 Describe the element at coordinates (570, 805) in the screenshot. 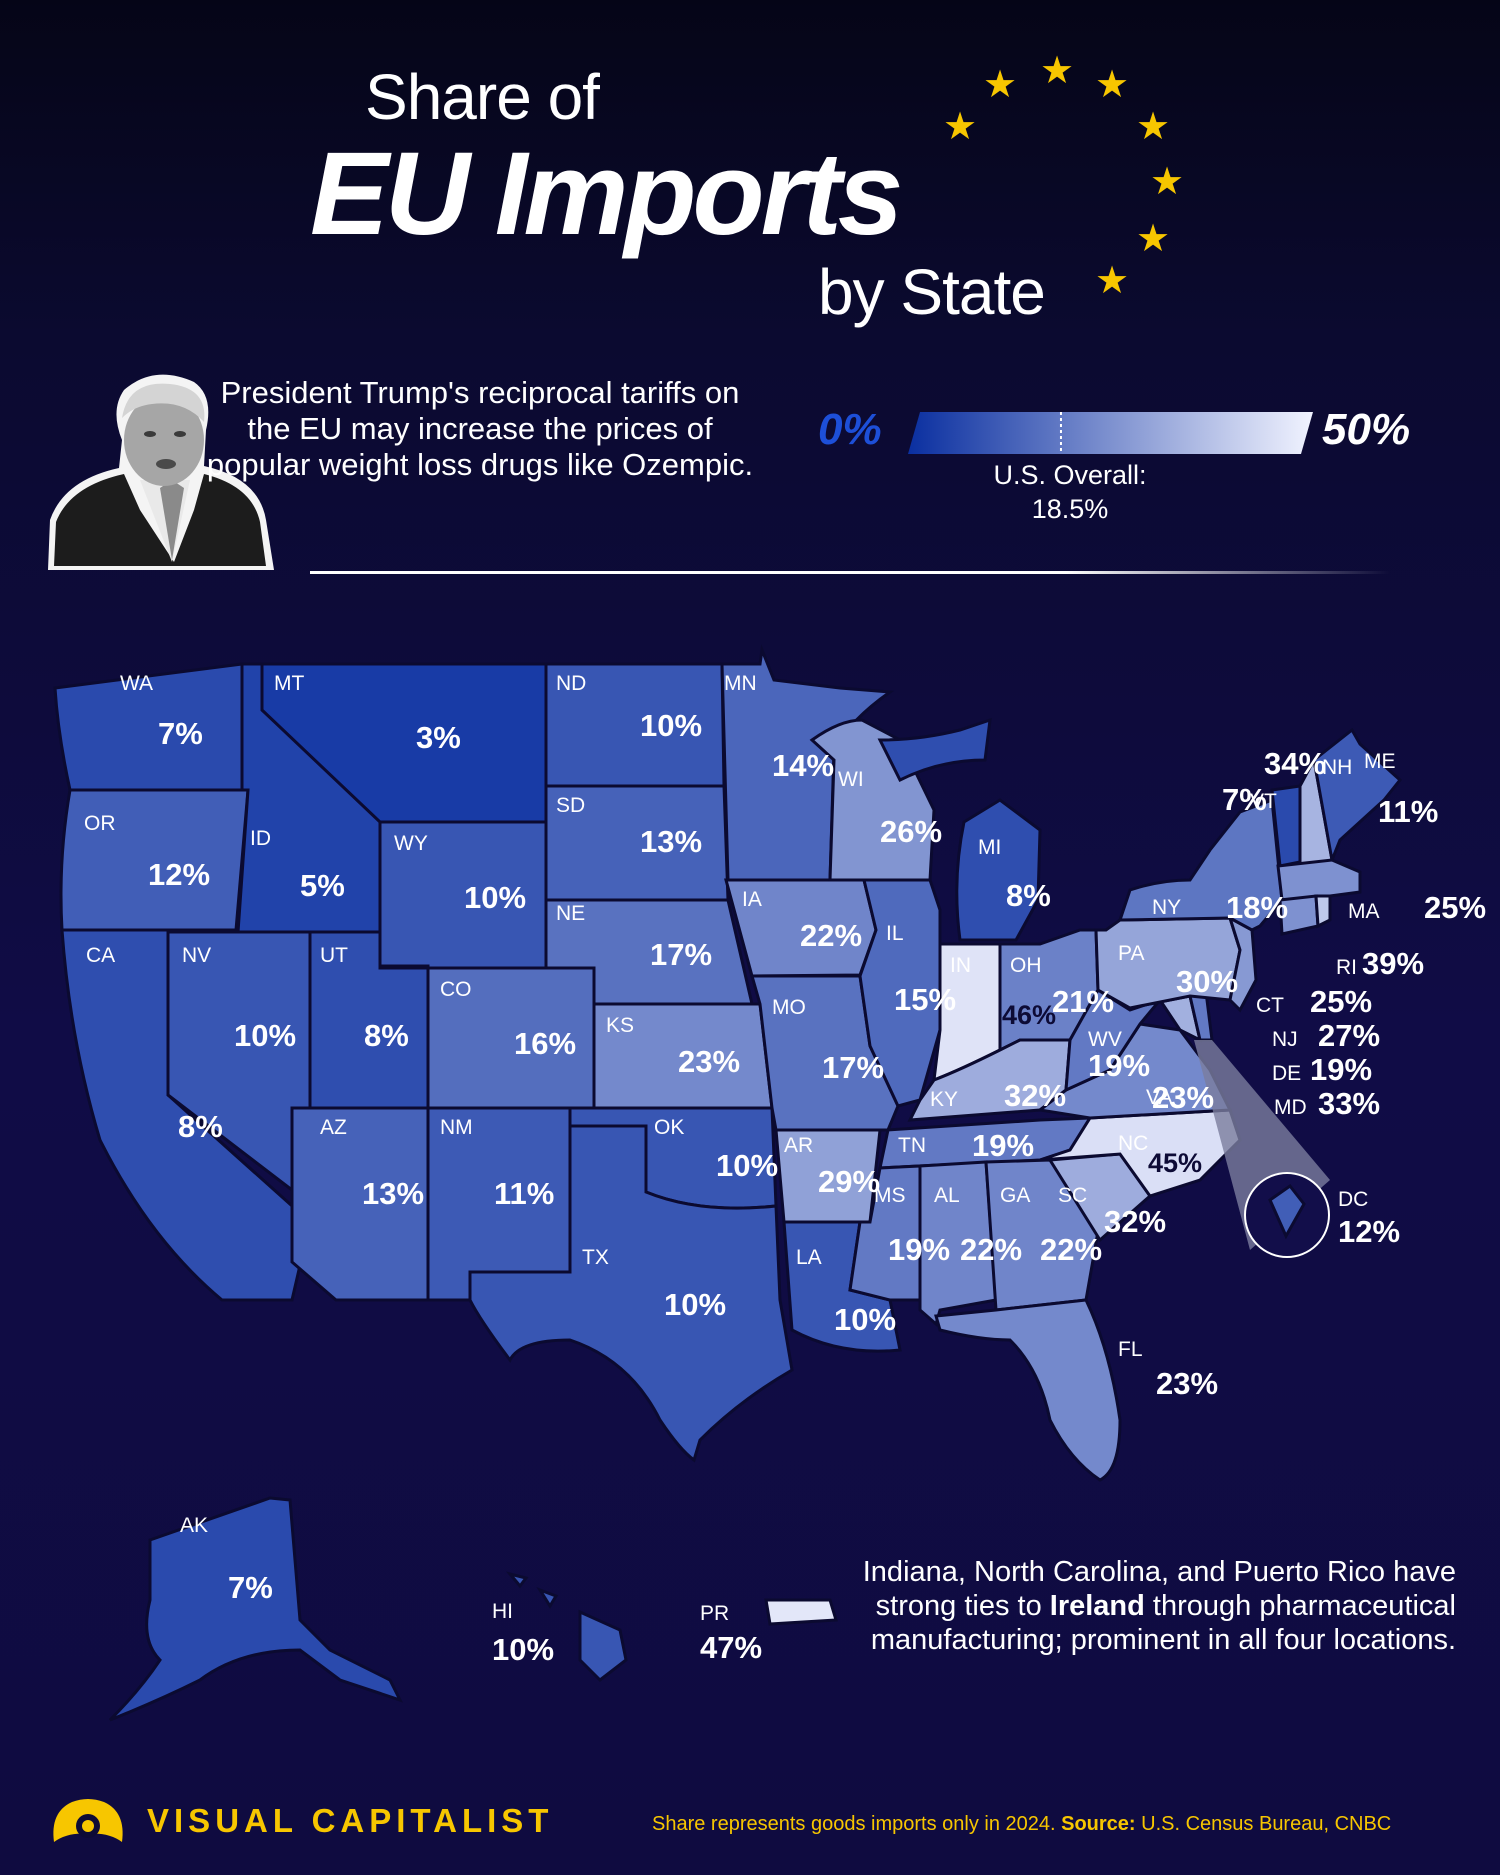

I see `state-abbr-sd: SD` at that location.